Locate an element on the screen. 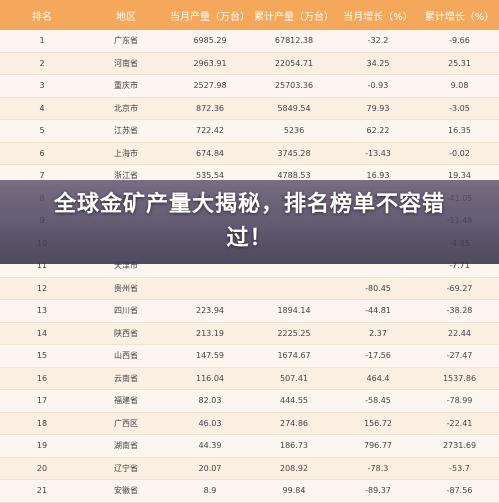 This screenshot has width=499, height=503. cell-cumulative-growth: -3.05 is located at coordinates (459, 108).